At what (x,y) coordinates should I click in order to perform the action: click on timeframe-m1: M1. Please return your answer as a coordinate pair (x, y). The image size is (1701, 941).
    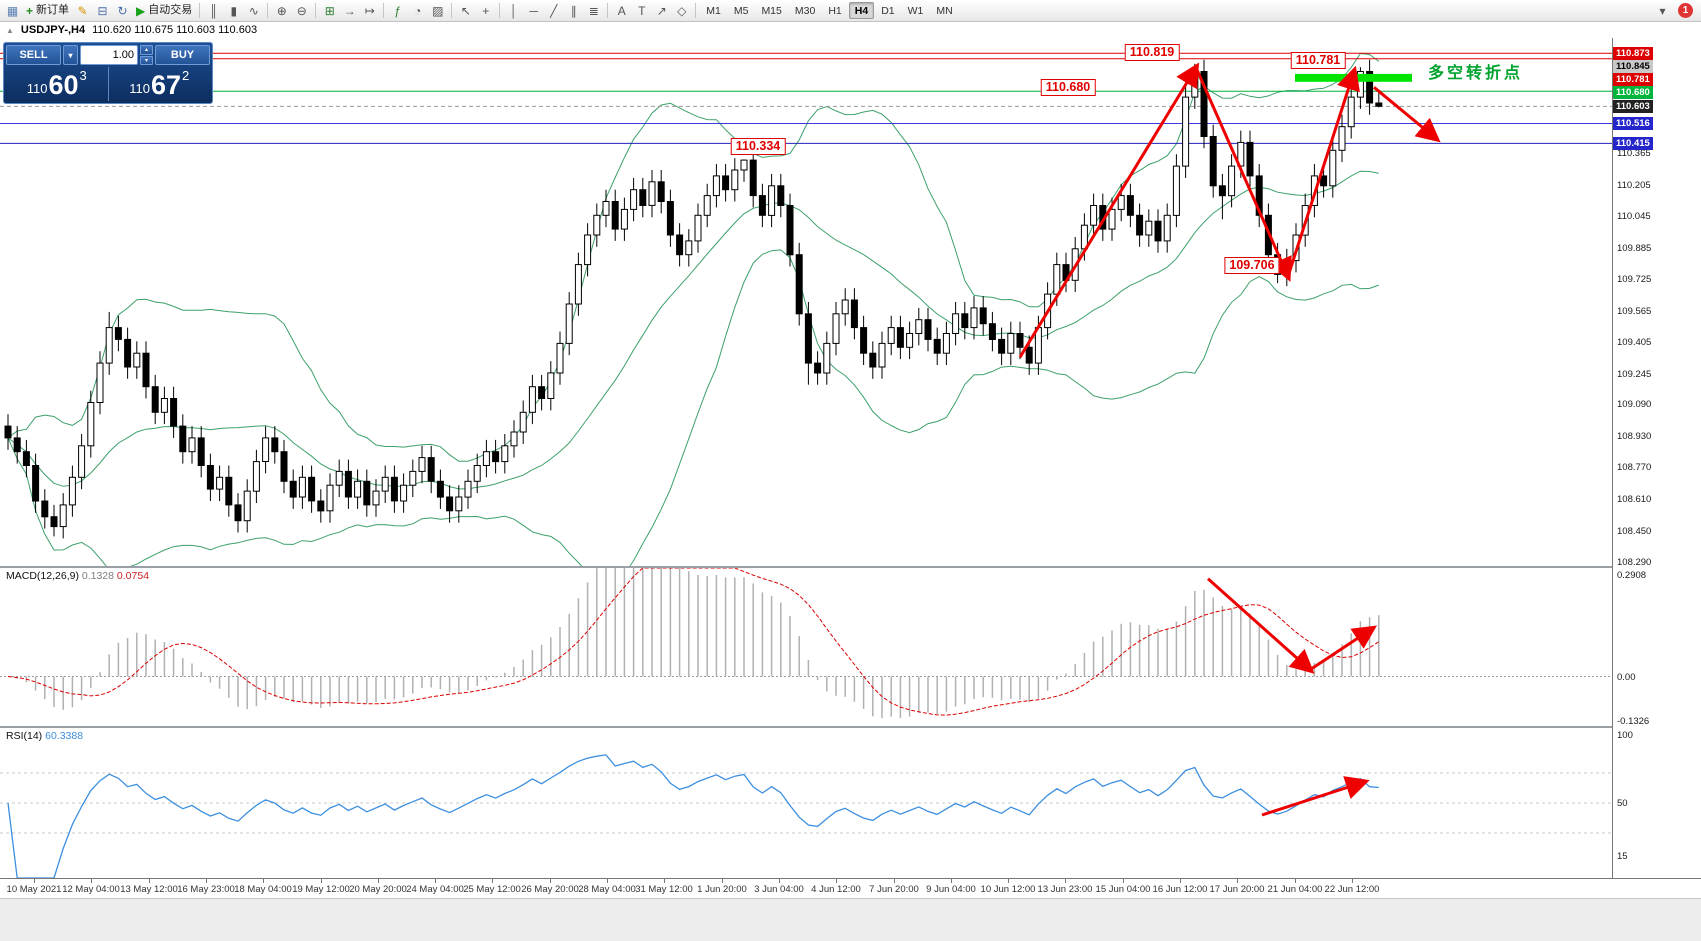
    Looking at the image, I should click on (713, 10).